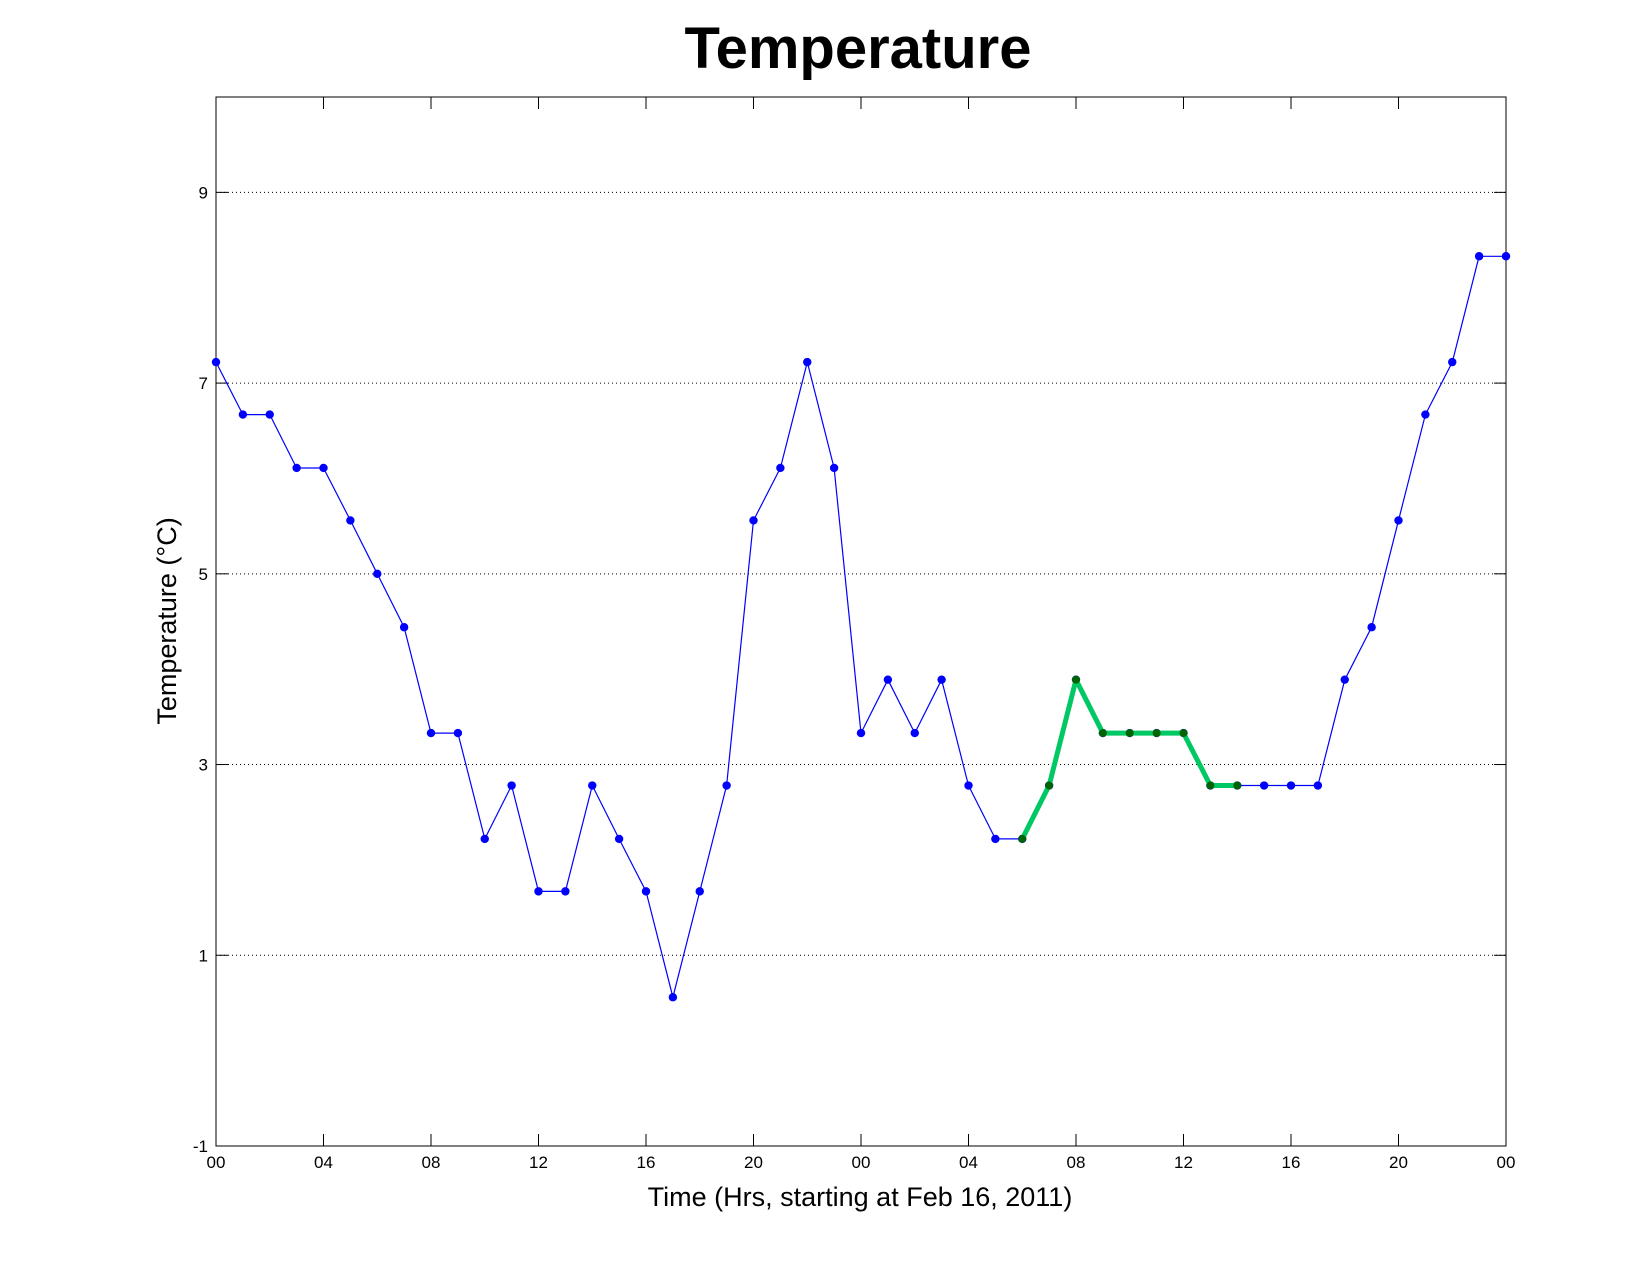 This screenshot has height=1275, width=1650. I want to click on y-tick-label: 5, so click(203, 574).